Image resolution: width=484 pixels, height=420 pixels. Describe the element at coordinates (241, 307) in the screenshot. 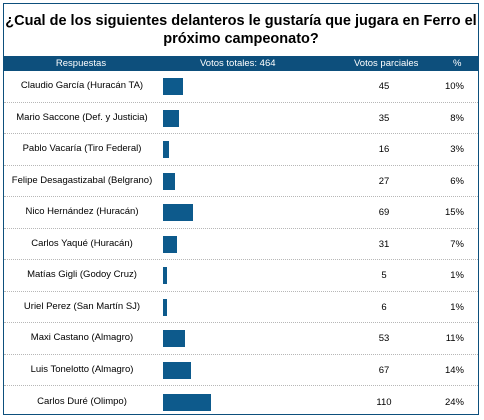

I see `table-row: Uriel Perez (San Martín SJ) 6 1%` at that location.